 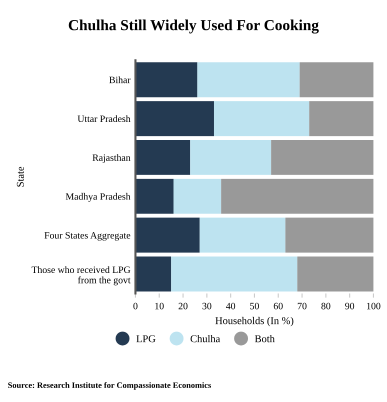 What do you see at coordinates (81, 276) in the screenshot?
I see `y-tick-label: Those who received LPG from the govt` at bounding box center [81, 276].